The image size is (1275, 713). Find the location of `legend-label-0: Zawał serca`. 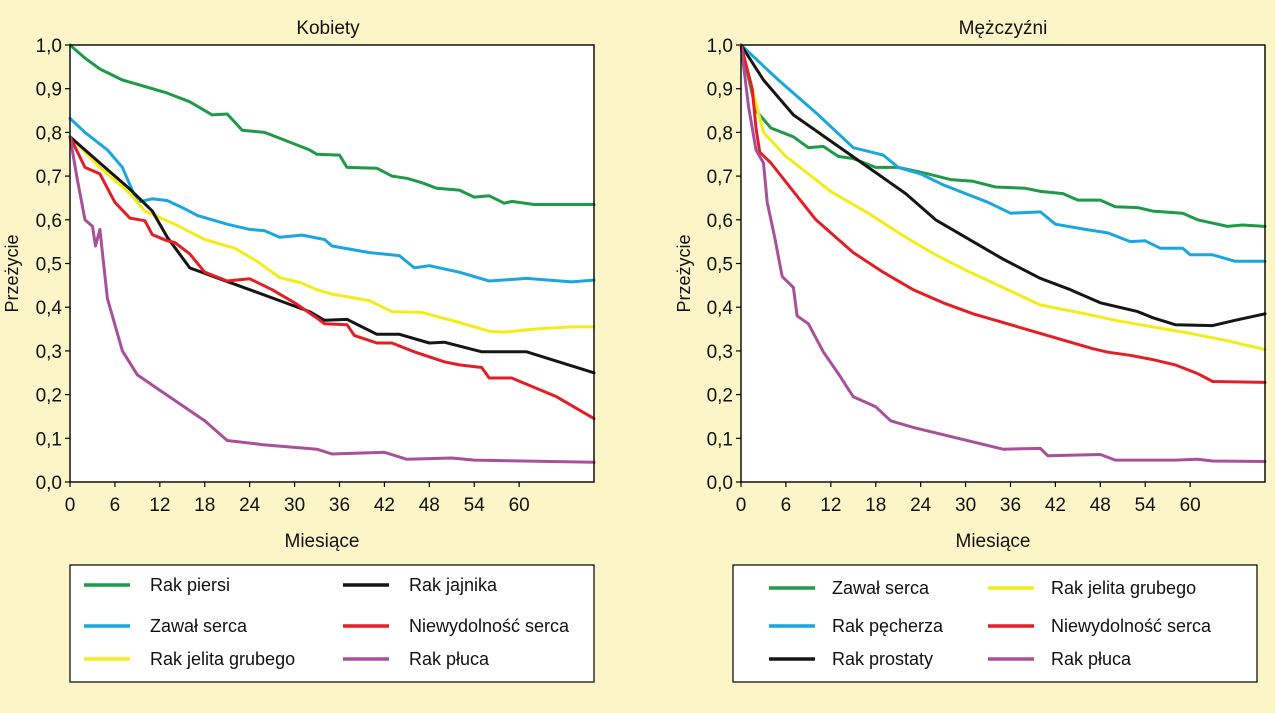

legend-label-0: Zawał serca is located at coordinates (881, 588).